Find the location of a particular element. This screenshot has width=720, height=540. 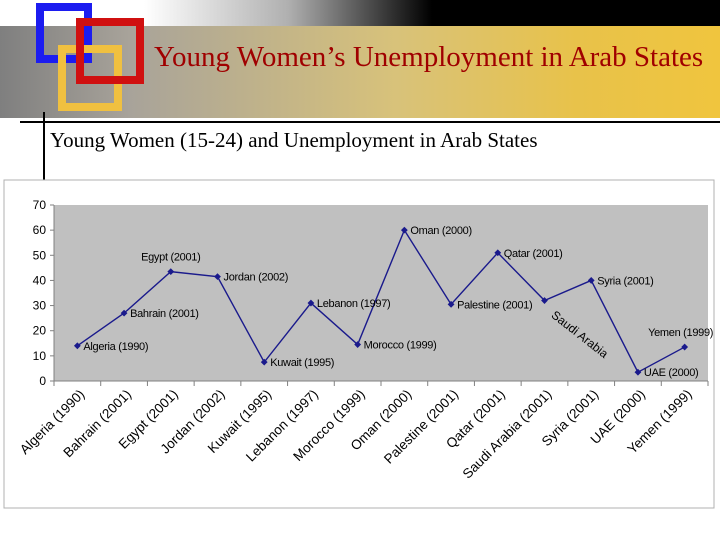

y-tick-label: 70 is located at coordinates (40, 205).